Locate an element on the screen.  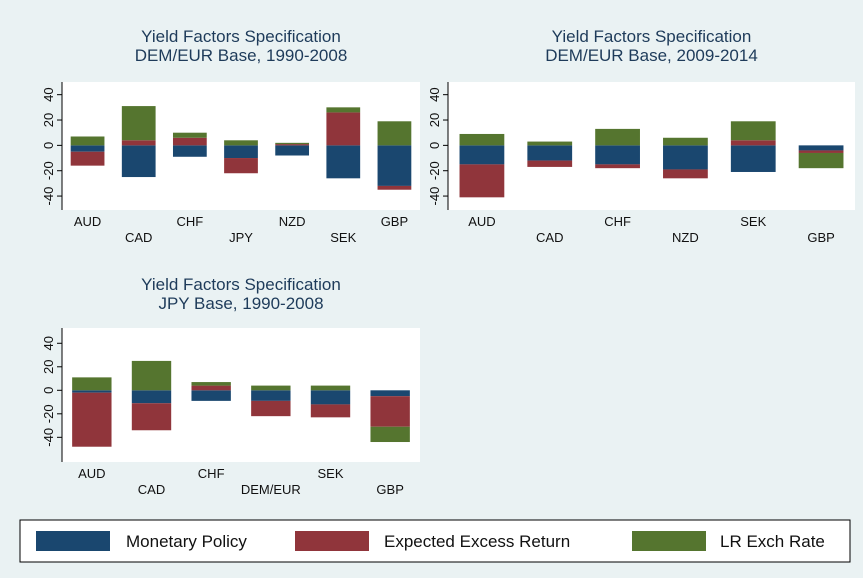
x-tick-label: JPY is located at coordinates (241, 237).